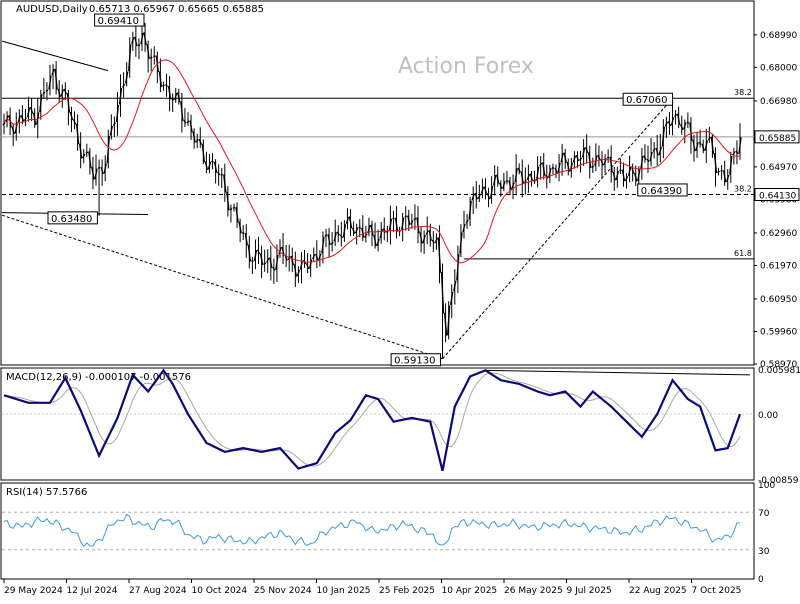 Image resolution: width=800 pixels, height=604 pixels. Describe the element at coordinates (55, 56) in the screenshot. I see `trendline-upper` at that location.